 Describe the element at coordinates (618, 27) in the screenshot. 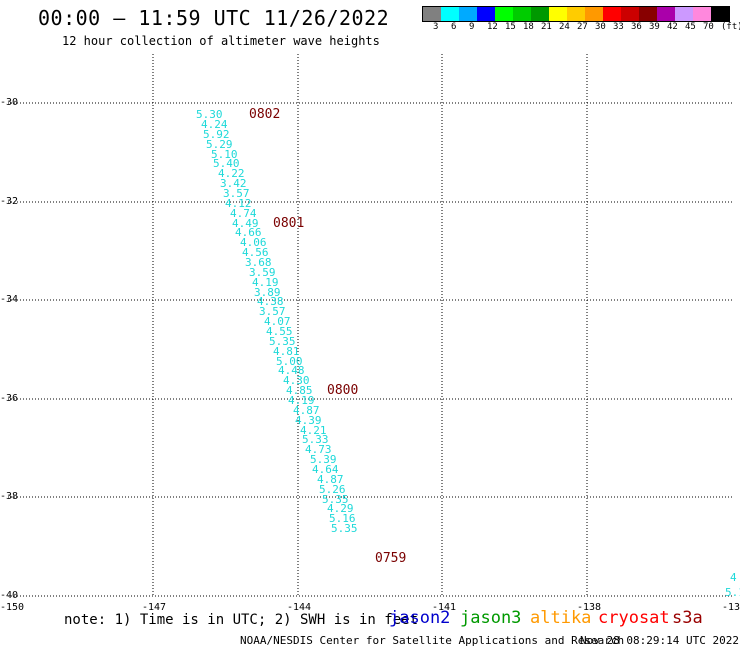

I see `legend-label: 33` at that location.